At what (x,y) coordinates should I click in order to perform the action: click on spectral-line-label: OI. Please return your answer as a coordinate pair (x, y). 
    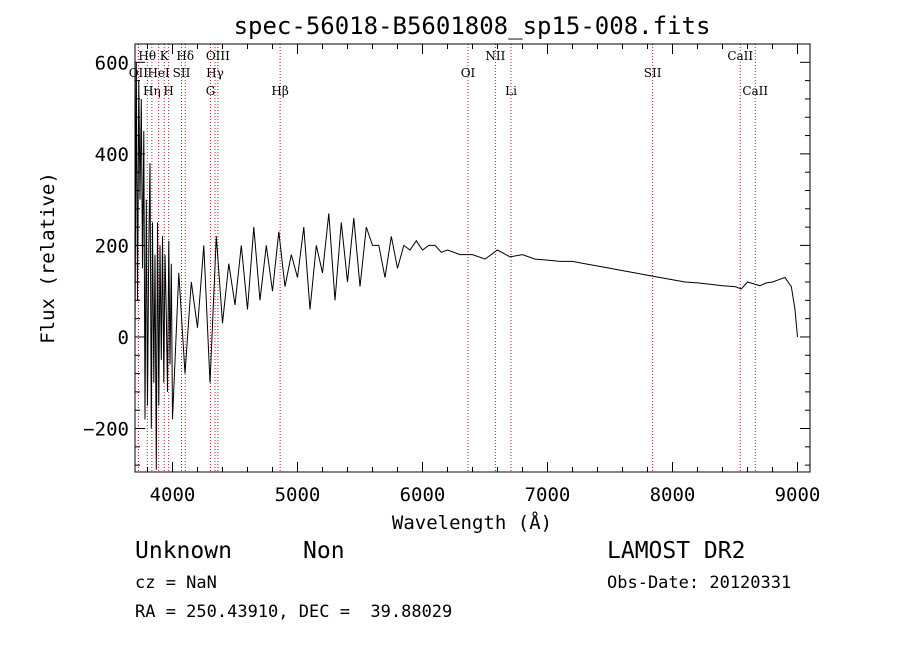
    Looking at the image, I should click on (468, 73).